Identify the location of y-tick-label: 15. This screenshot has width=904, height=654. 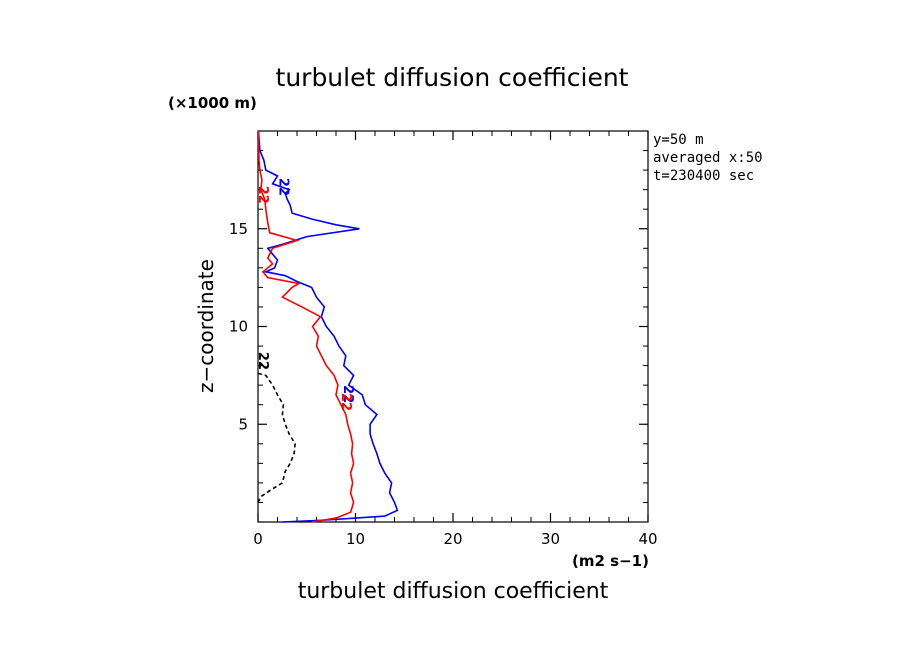
(238, 229).